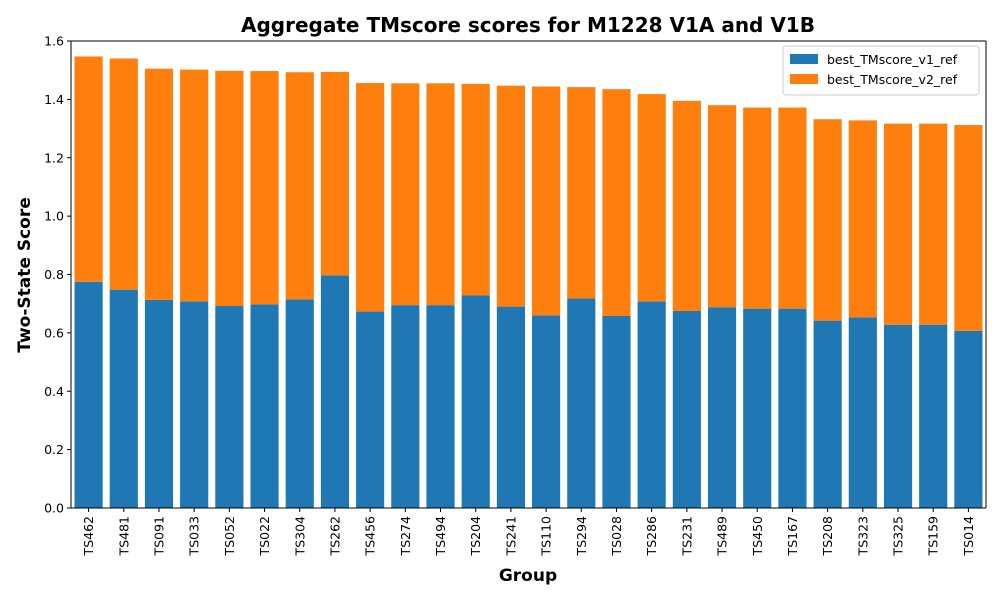 This screenshot has width=1000, height=600. Describe the element at coordinates (299, 536) in the screenshot. I see `x-tick-label-TS304: TS304` at that location.